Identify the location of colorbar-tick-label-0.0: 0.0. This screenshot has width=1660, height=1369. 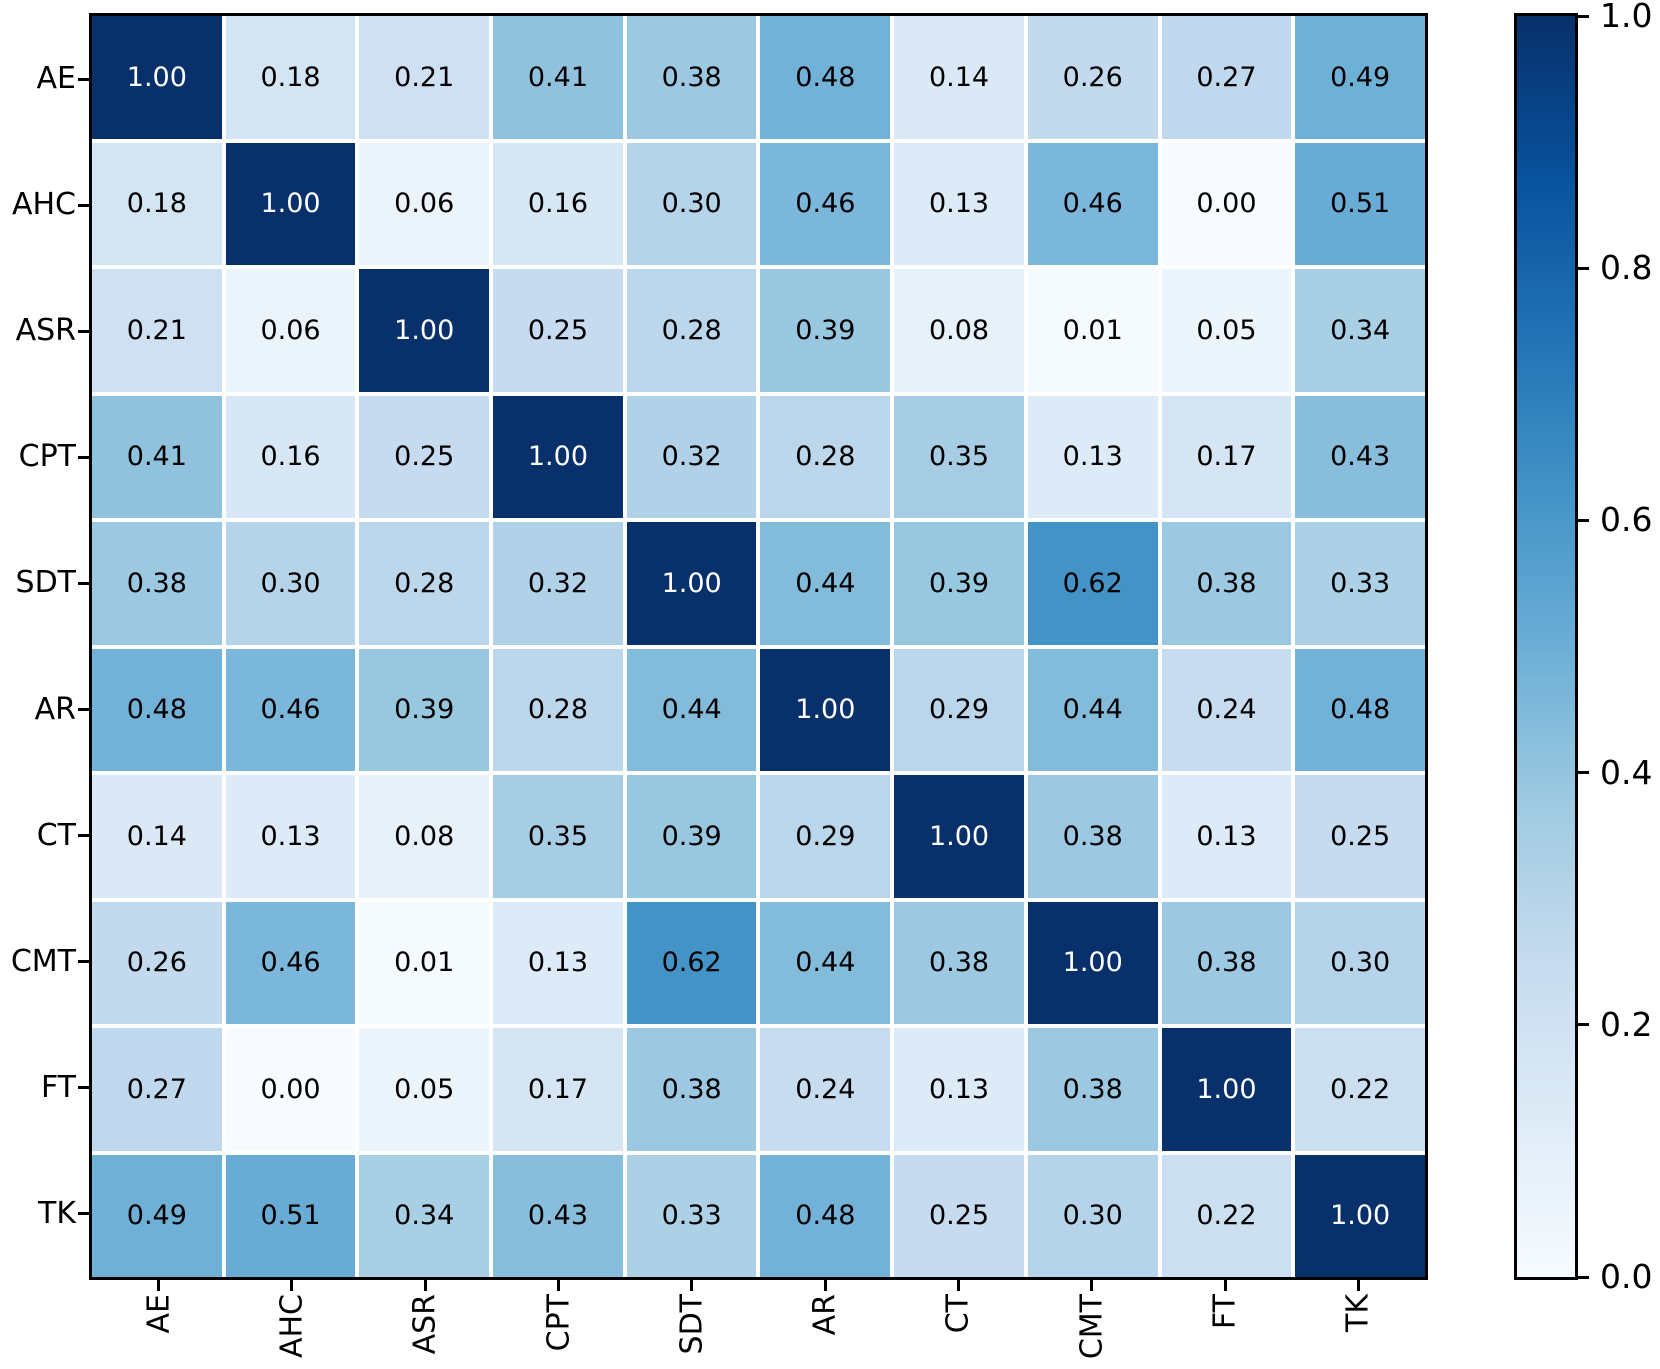
(1626, 1276).